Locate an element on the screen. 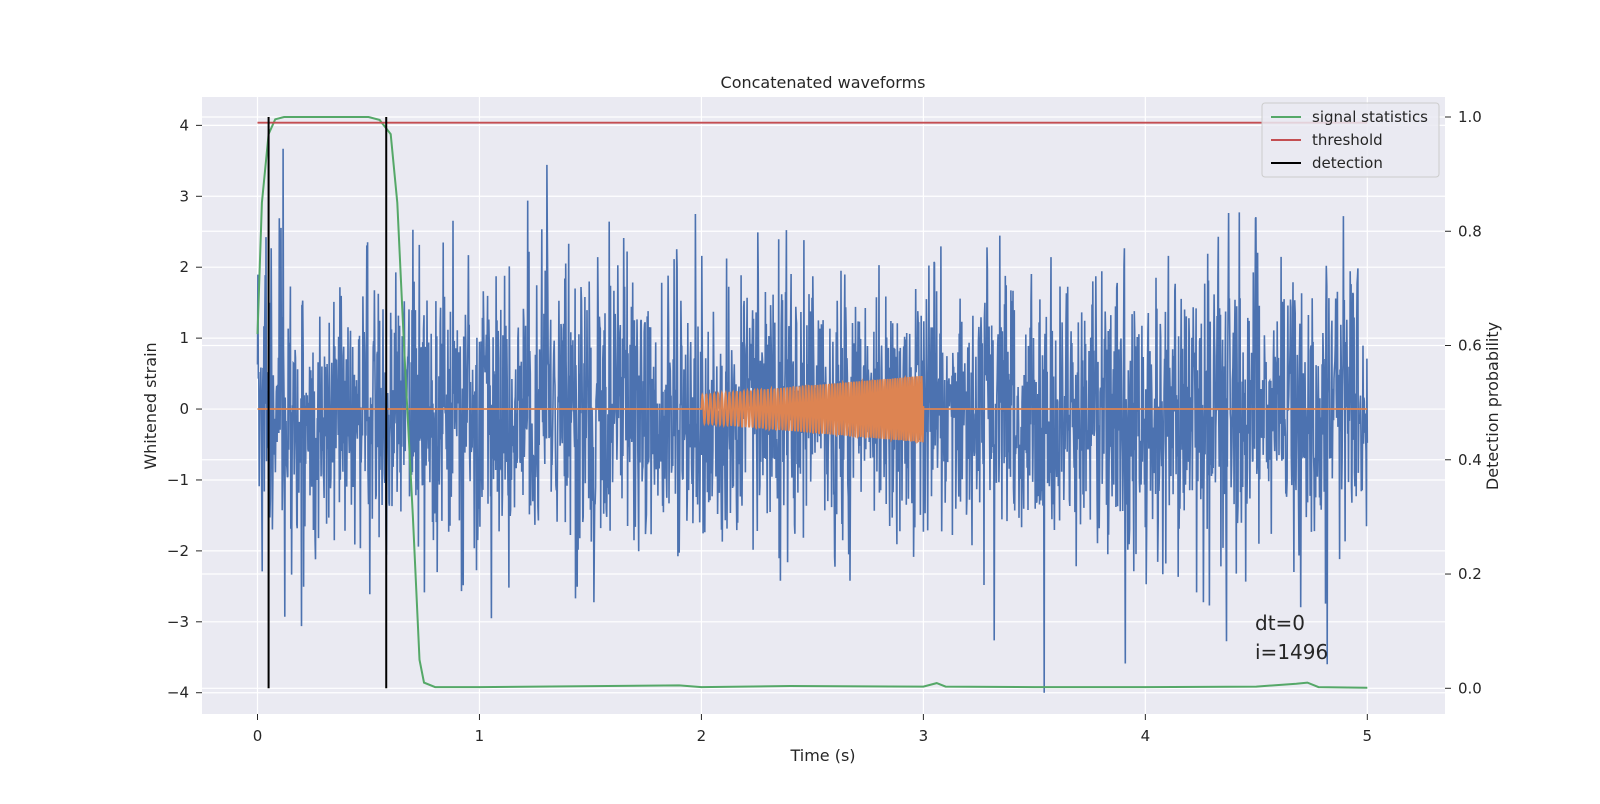 This screenshot has width=1600, height=804. injection-series-line is located at coordinates (812, 409).